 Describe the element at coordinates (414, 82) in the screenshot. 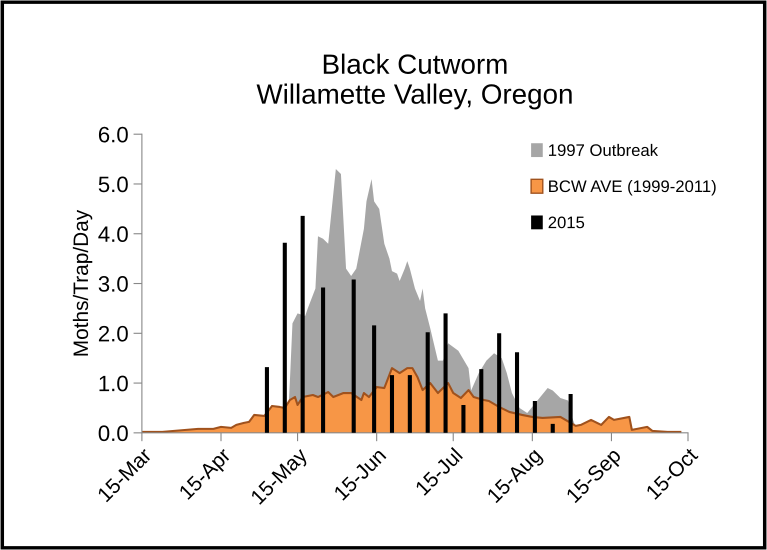

I see `chart-title: Black Cutworm Willamette Valley, Oregon` at that location.